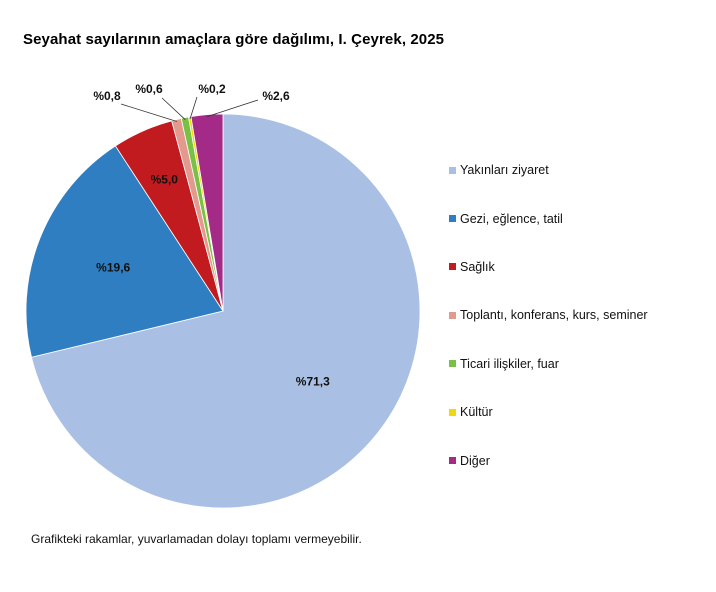 The image size is (716, 592). Describe the element at coordinates (124, 251) in the screenshot. I see `pie-slice-gezi-eglence-tatil` at that location.